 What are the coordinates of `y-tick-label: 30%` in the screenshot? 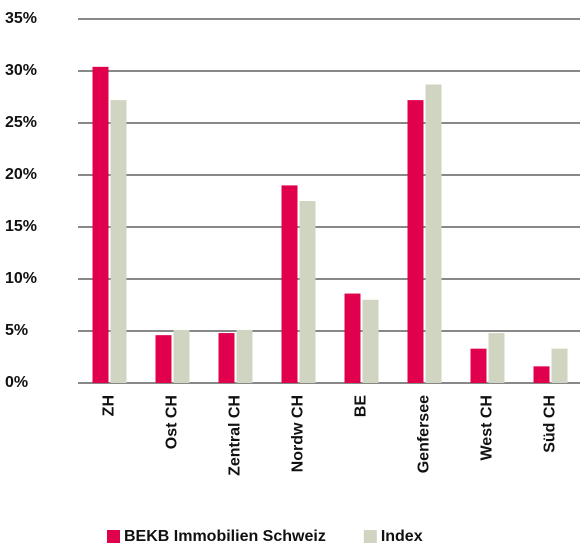 It's located at (21, 70).